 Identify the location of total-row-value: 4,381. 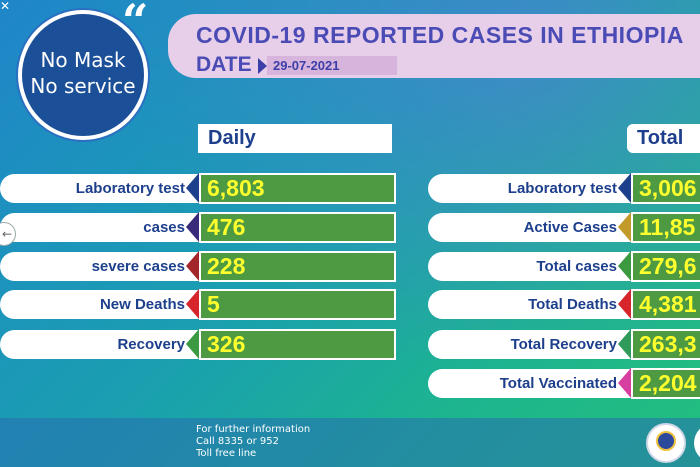
(665, 304).